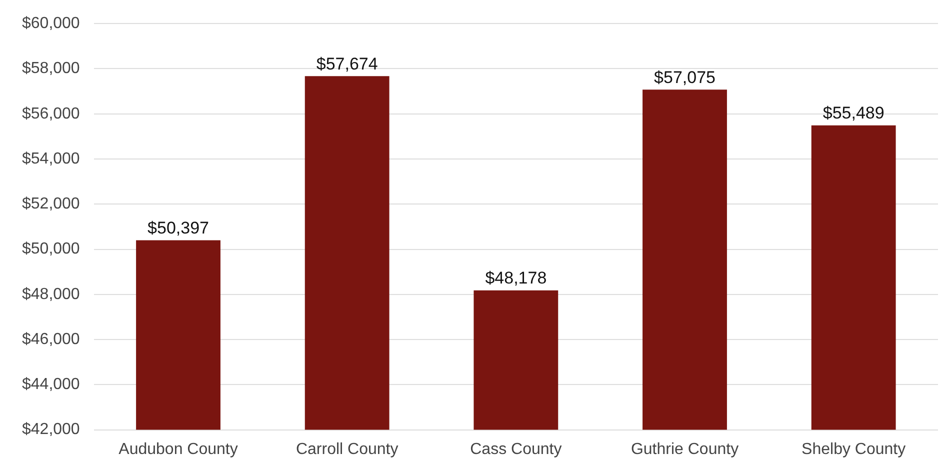 The image size is (942, 473). Describe the element at coordinates (51, 385) in the screenshot. I see `y-tick-label: $44,000` at that location.